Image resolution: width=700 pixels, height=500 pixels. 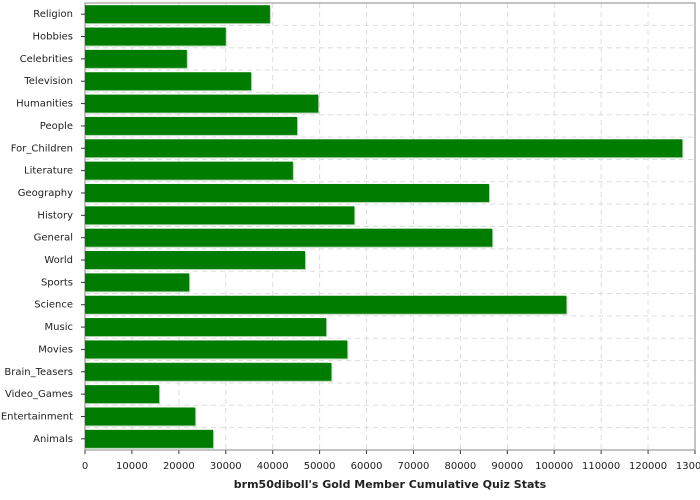 I want to click on y-tick-label: People, so click(x=56, y=126).